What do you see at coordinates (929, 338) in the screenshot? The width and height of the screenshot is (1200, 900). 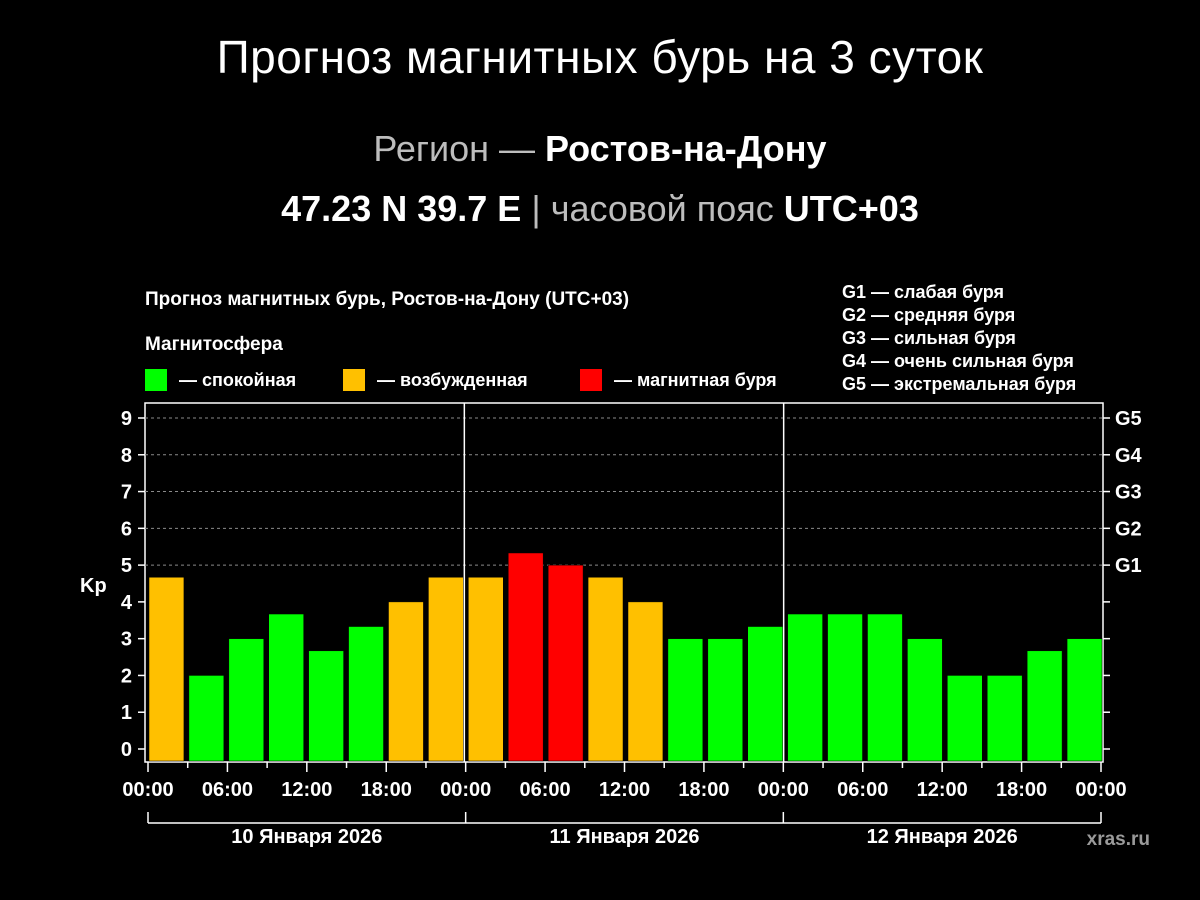 I see `storm-legend-item: G3 — сильная буря` at bounding box center [929, 338].